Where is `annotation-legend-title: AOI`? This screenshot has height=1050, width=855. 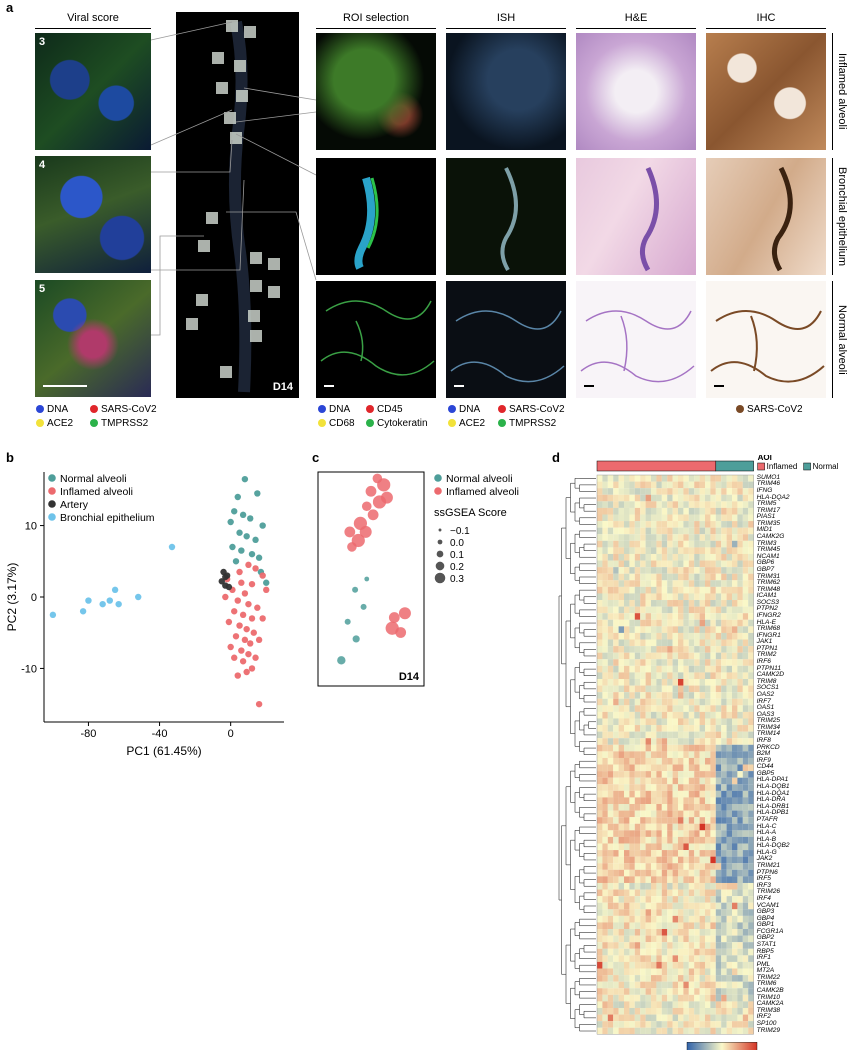 annotation-legend-title: AOI is located at coordinates (765, 458).